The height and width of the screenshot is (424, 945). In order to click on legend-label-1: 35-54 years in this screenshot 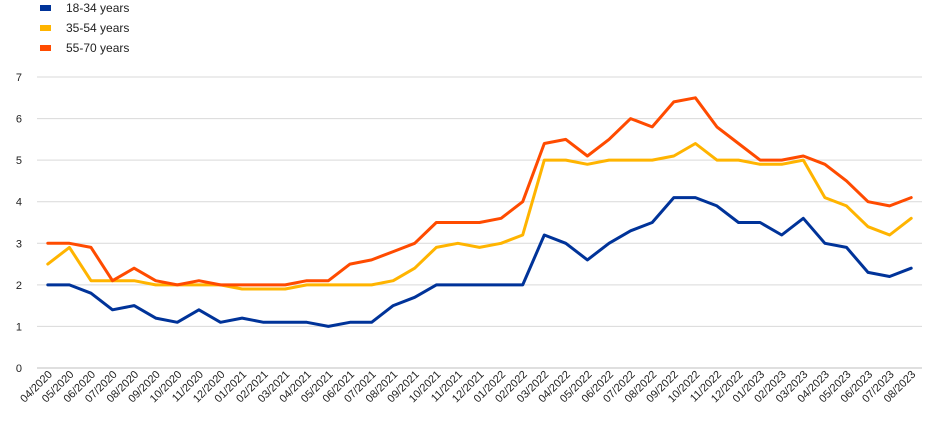, I will do `click(97, 28)`.